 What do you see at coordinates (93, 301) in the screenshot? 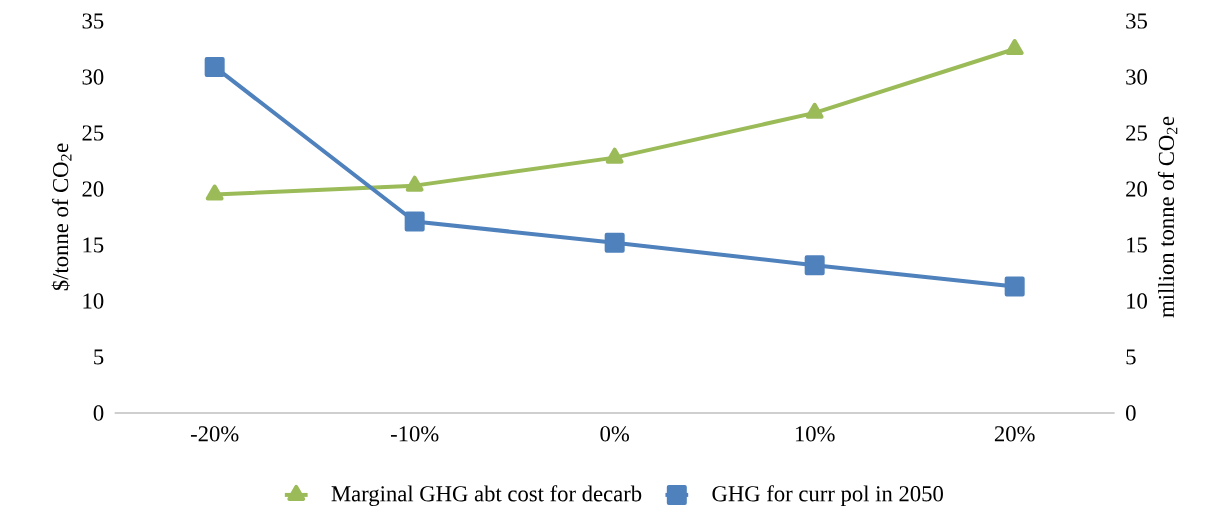
I see `y-tick-label: 10` at bounding box center [93, 301].